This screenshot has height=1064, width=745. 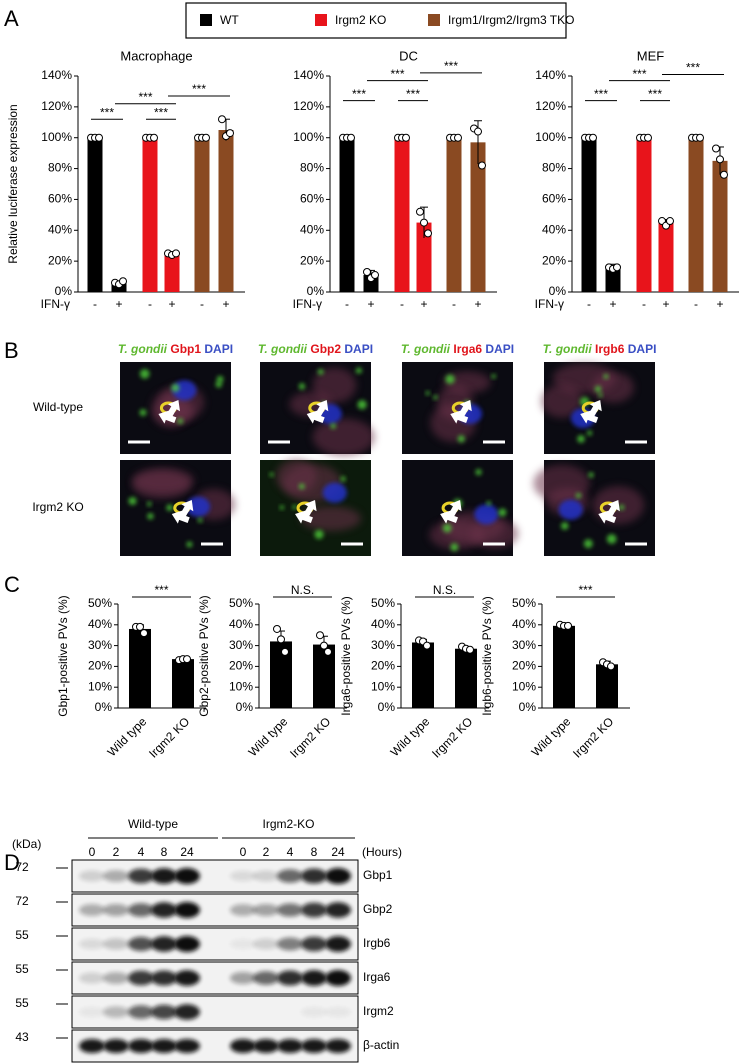 What do you see at coordinates (487, 655) in the screenshot?
I see `y-axis-label: Irgb6-positive PVs (%)` at bounding box center [487, 655].